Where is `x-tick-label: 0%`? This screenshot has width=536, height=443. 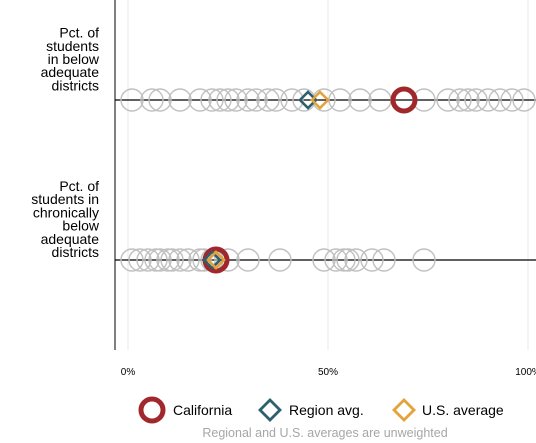
x-tick-label: 0% is located at coordinates (128, 372).